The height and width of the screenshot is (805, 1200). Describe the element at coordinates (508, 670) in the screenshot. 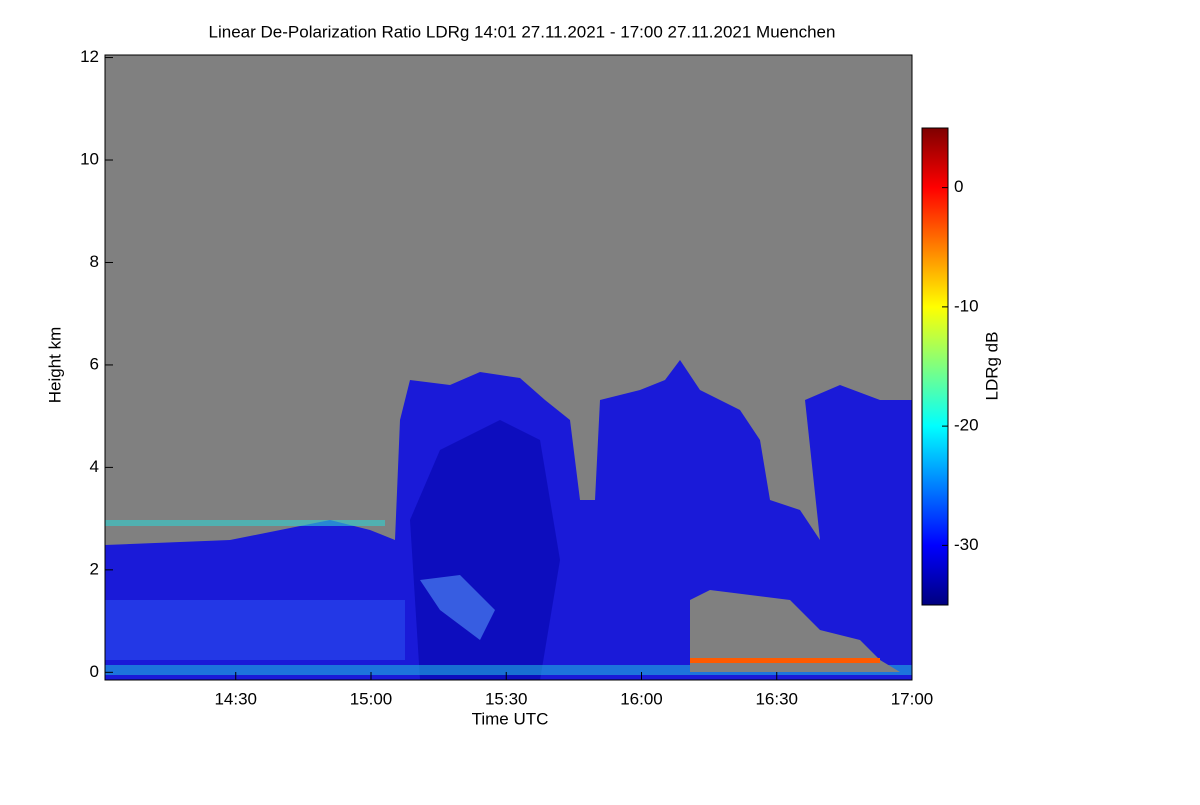

I see `surface-layer` at that location.